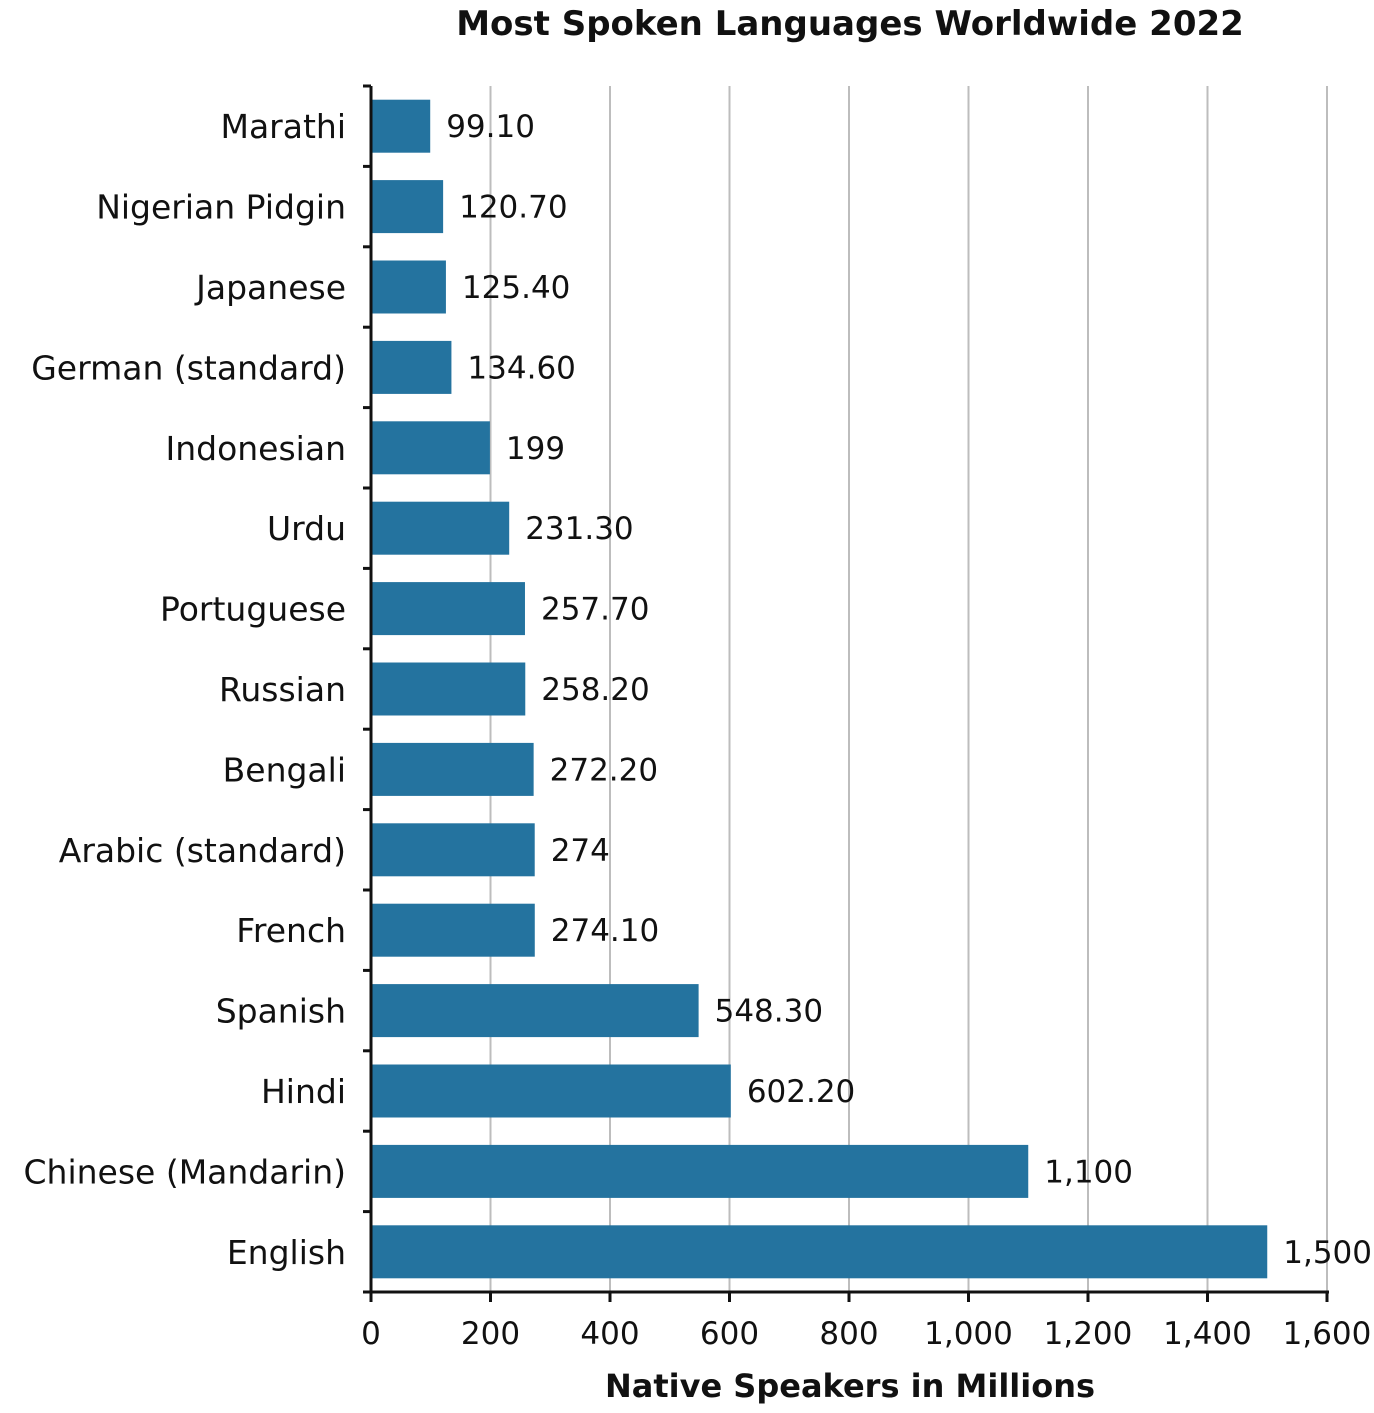 The height and width of the screenshot is (1413, 1374). What do you see at coordinates (303, 1091) in the screenshot?
I see `category-label: Hindi` at bounding box center [303, 1091].